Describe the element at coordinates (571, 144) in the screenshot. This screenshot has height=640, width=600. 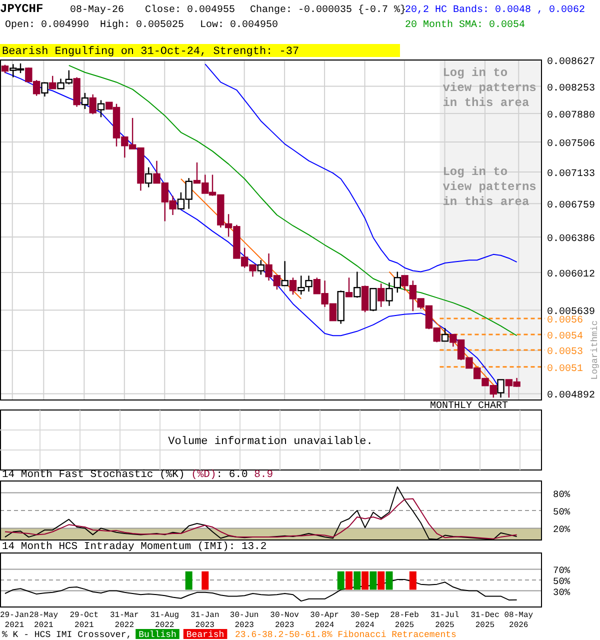
I see `y-tick-label: 0.007506` at that location.